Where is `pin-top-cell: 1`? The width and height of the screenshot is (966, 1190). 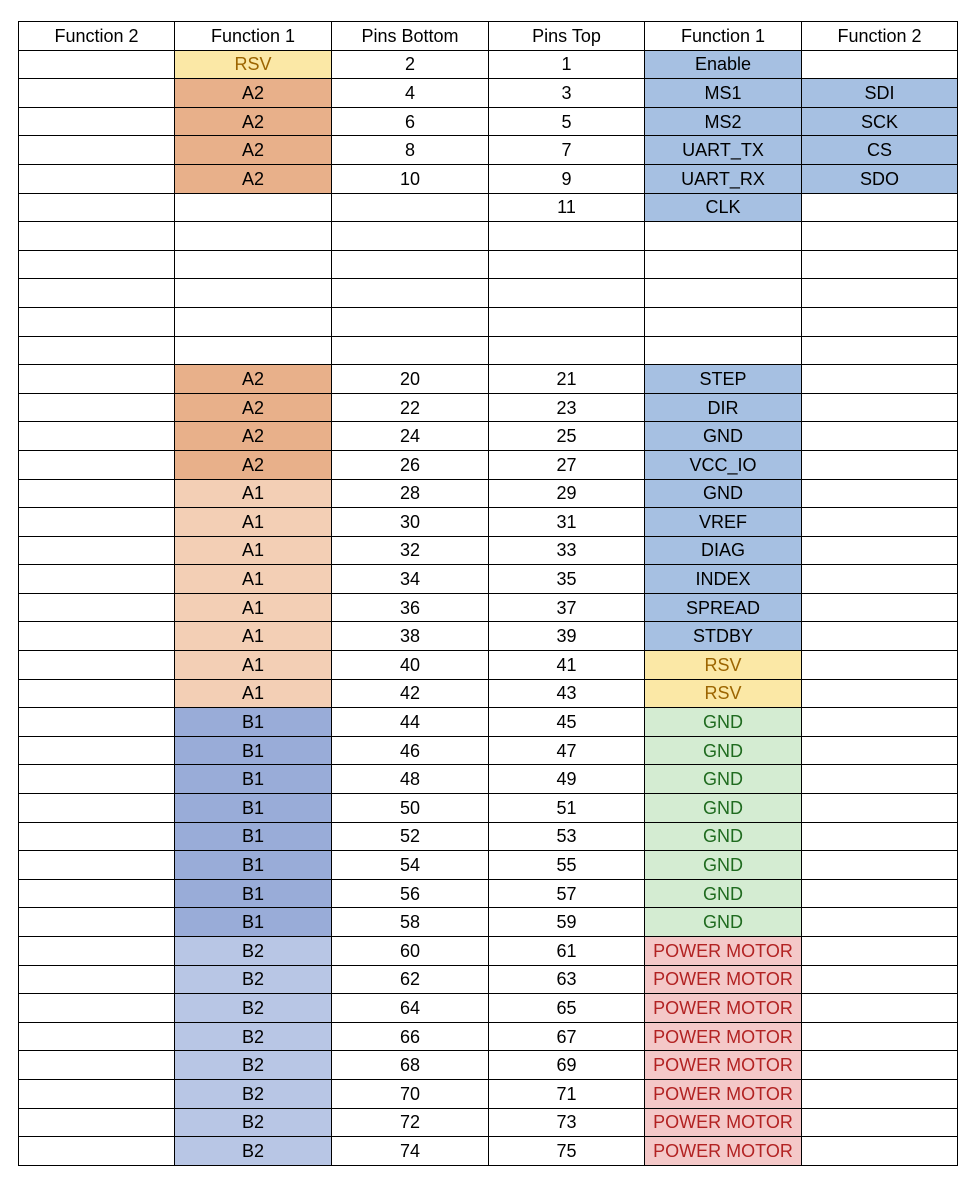
pin-top-cell: 1 is located at coordinates (566, 64).